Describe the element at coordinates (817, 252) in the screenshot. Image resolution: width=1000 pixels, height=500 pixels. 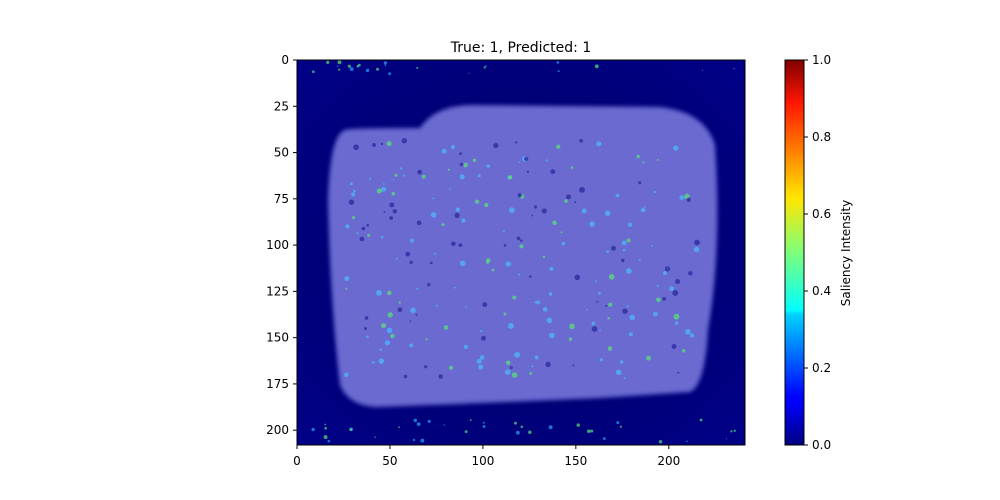
I see `colorbar-ticks: 0.0 0.2 0.4 0.6 0.8 1.0` at that location.